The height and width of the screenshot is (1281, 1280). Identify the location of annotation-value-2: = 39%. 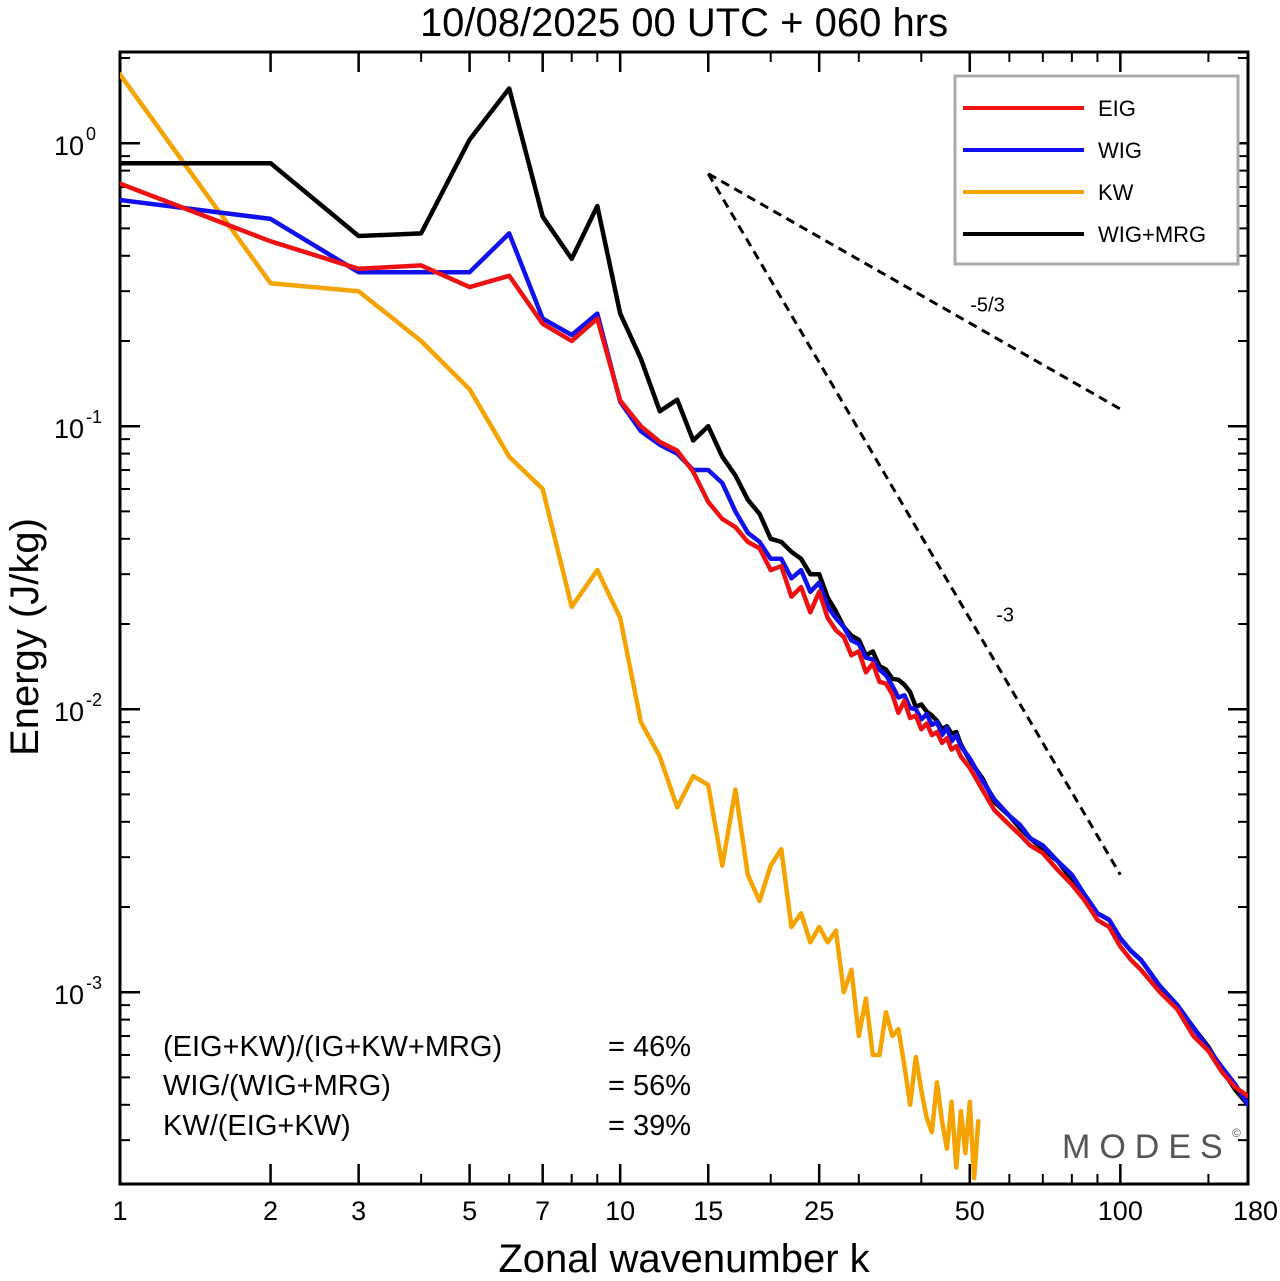
(649, 1126).